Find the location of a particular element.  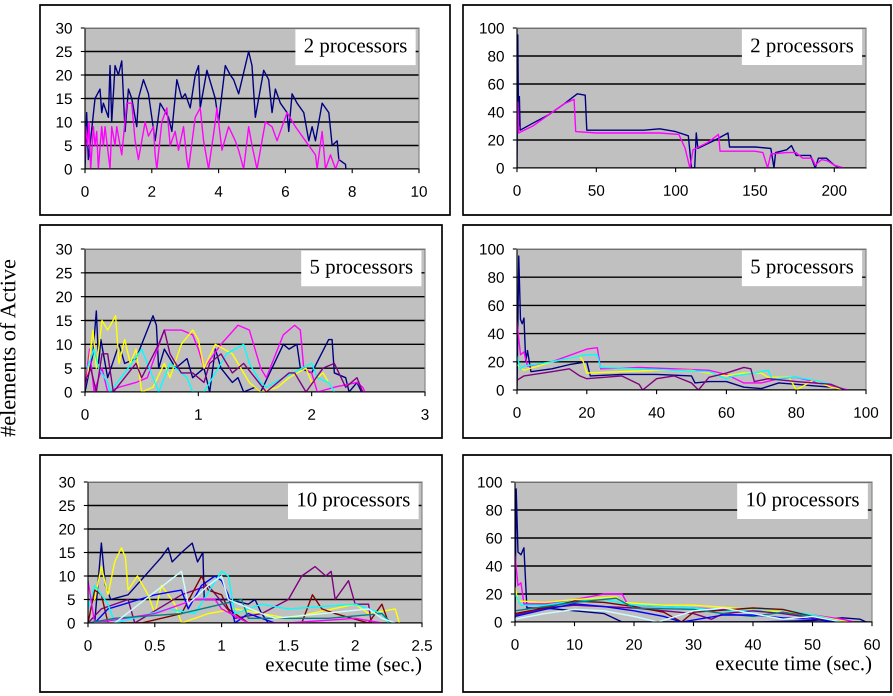

x-tick-label: 80 is located at coordinates (796, 412).